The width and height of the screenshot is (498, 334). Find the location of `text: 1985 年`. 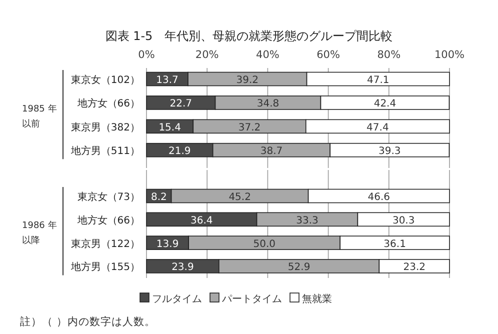

text: 1985 年 is located at coordinates (39, 109).